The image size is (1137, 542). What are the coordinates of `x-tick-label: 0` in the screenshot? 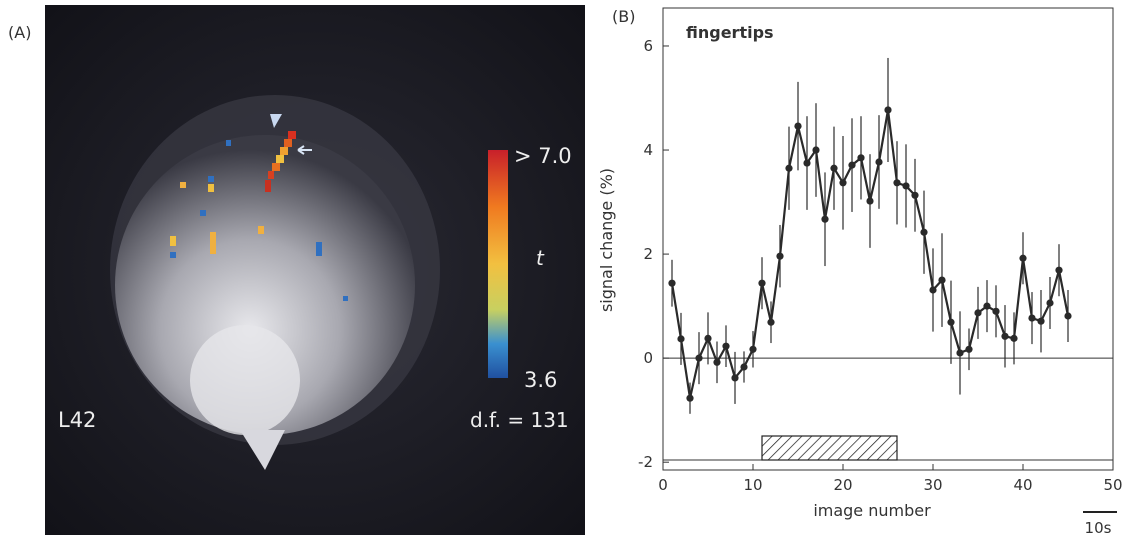 It's located at (663, 485).